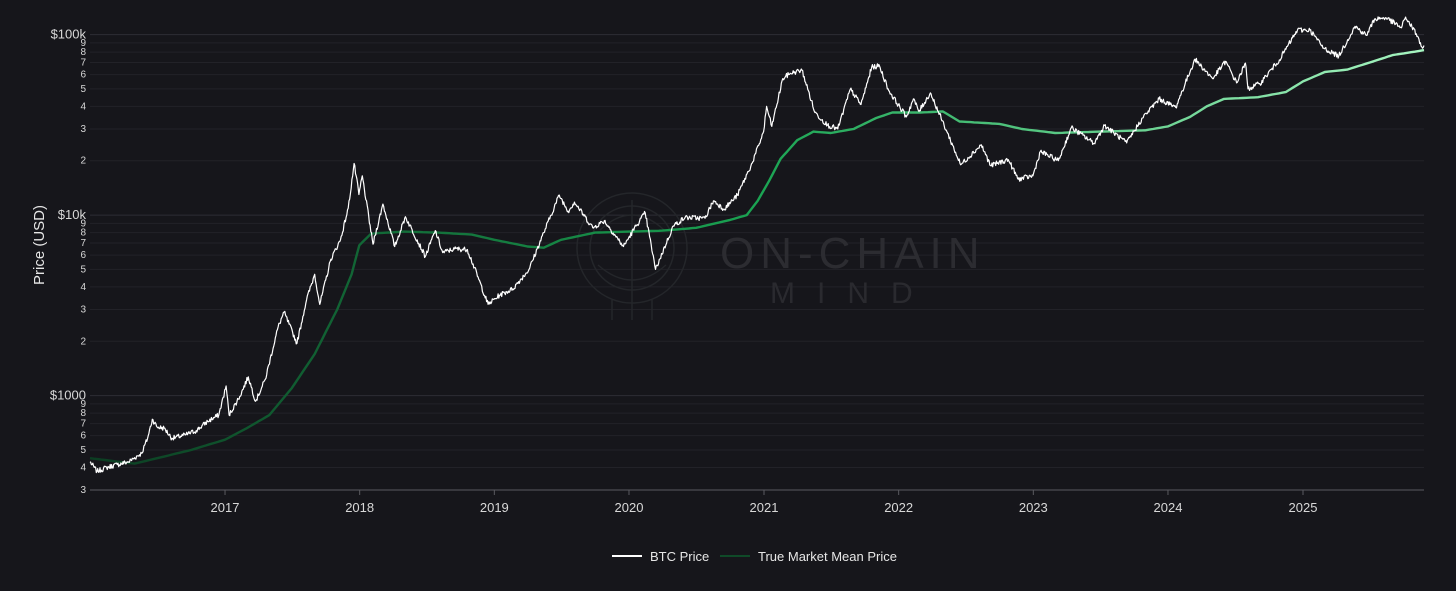 The width and height of the screenshot is (1456, 591). Describe the element at coordinates (827, 556) in the screenshot. I see `legend-label-true-market-mean: True Market Mean Price` at that location.